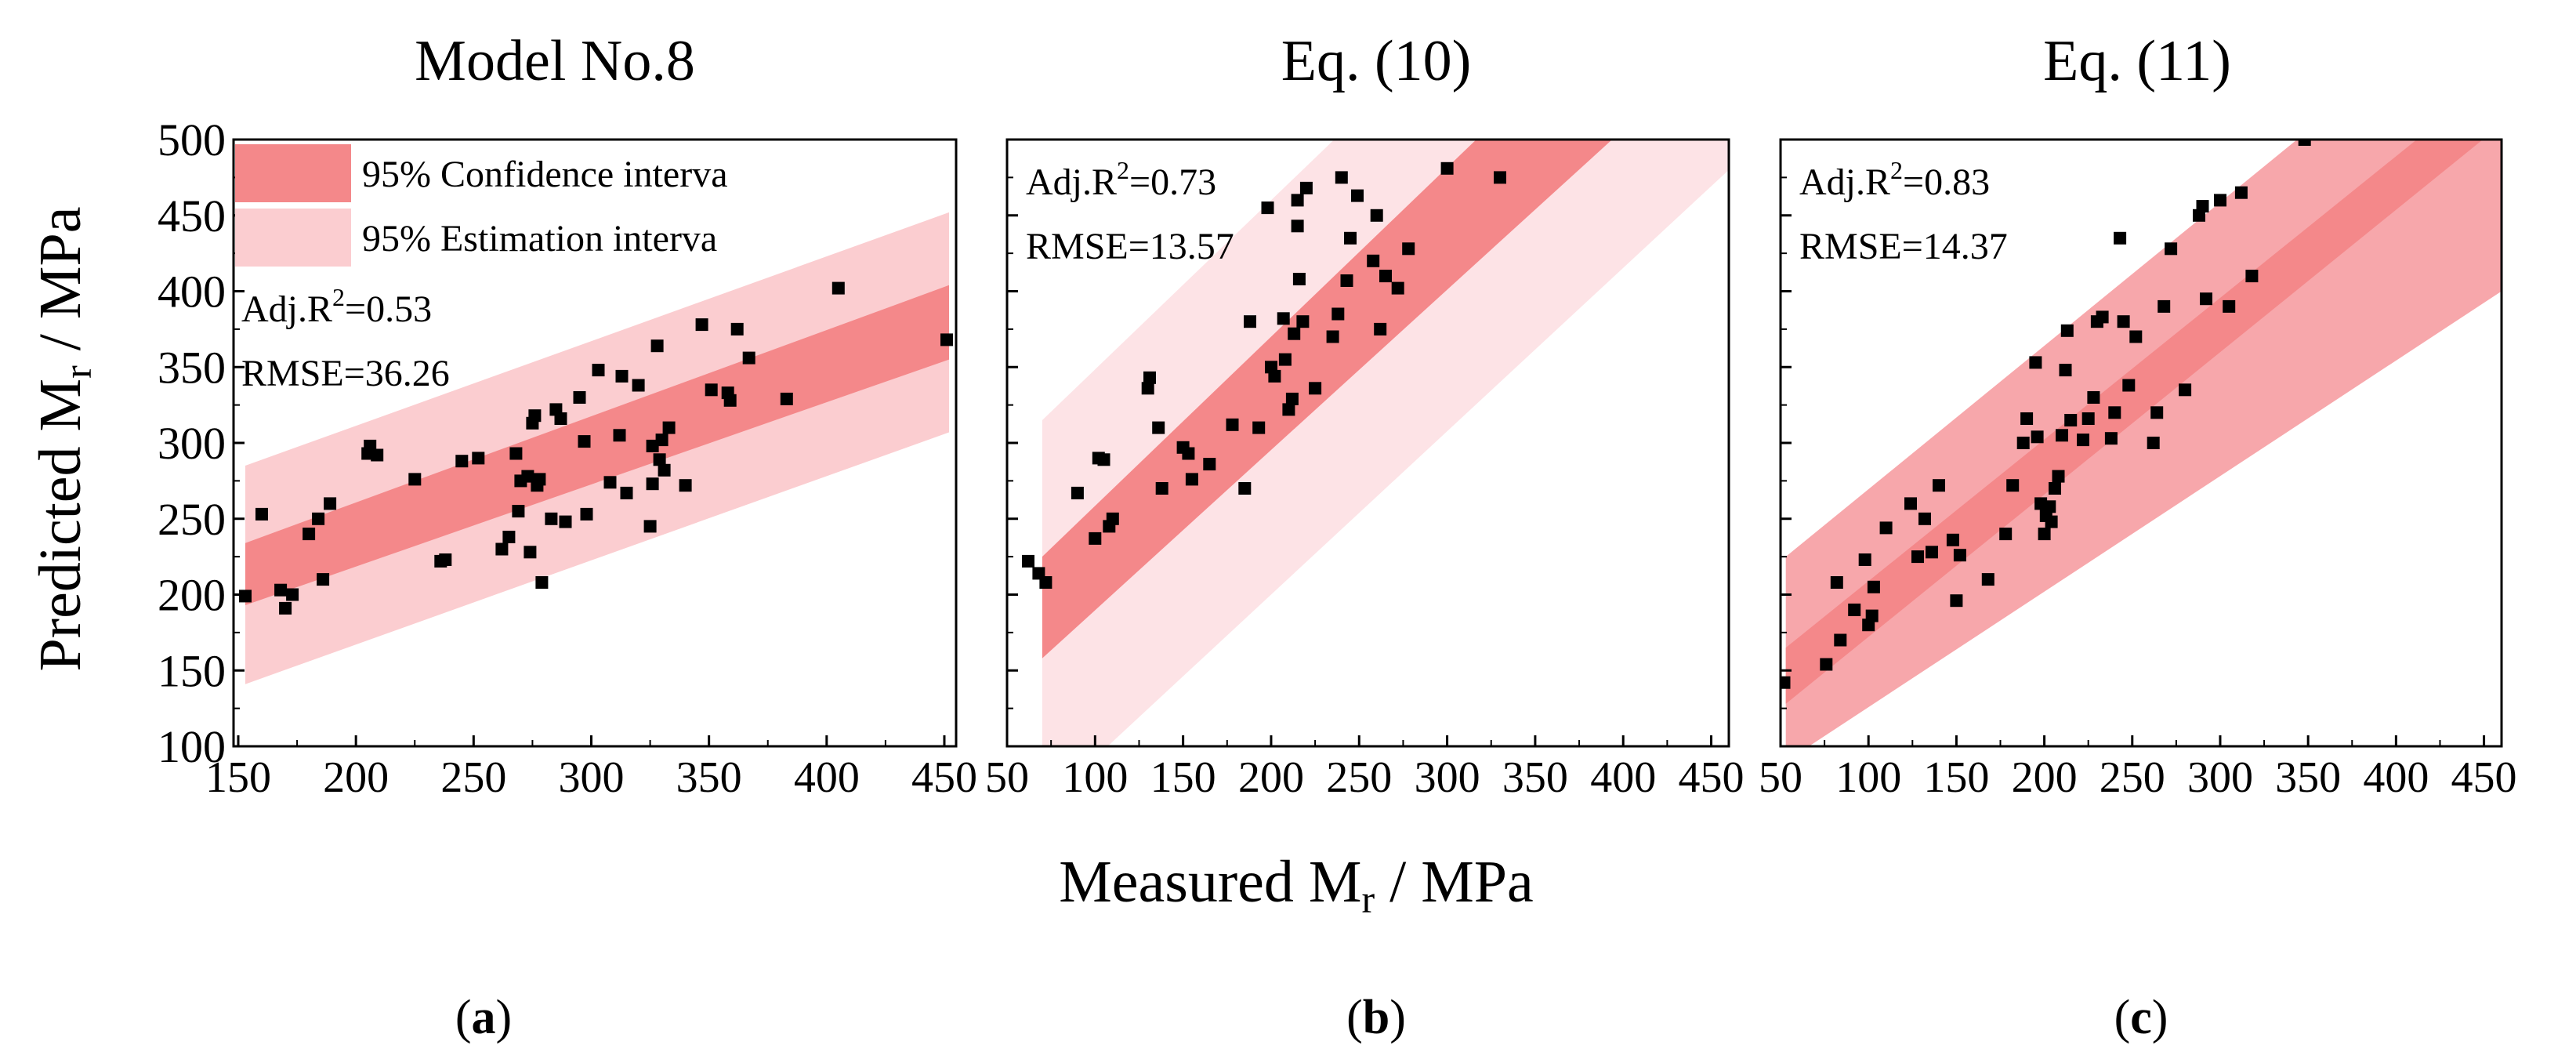 Image resolution: width=2576 pixels, height=1063 pixels. Describe the element at coordinates (192, 139) in the screenshot. I see `y-tick-label: 500` at that location.